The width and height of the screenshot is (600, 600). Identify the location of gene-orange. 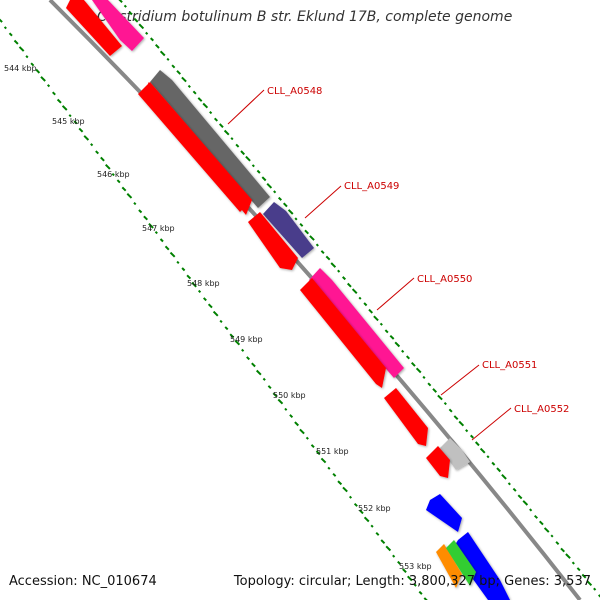
(449, 566).